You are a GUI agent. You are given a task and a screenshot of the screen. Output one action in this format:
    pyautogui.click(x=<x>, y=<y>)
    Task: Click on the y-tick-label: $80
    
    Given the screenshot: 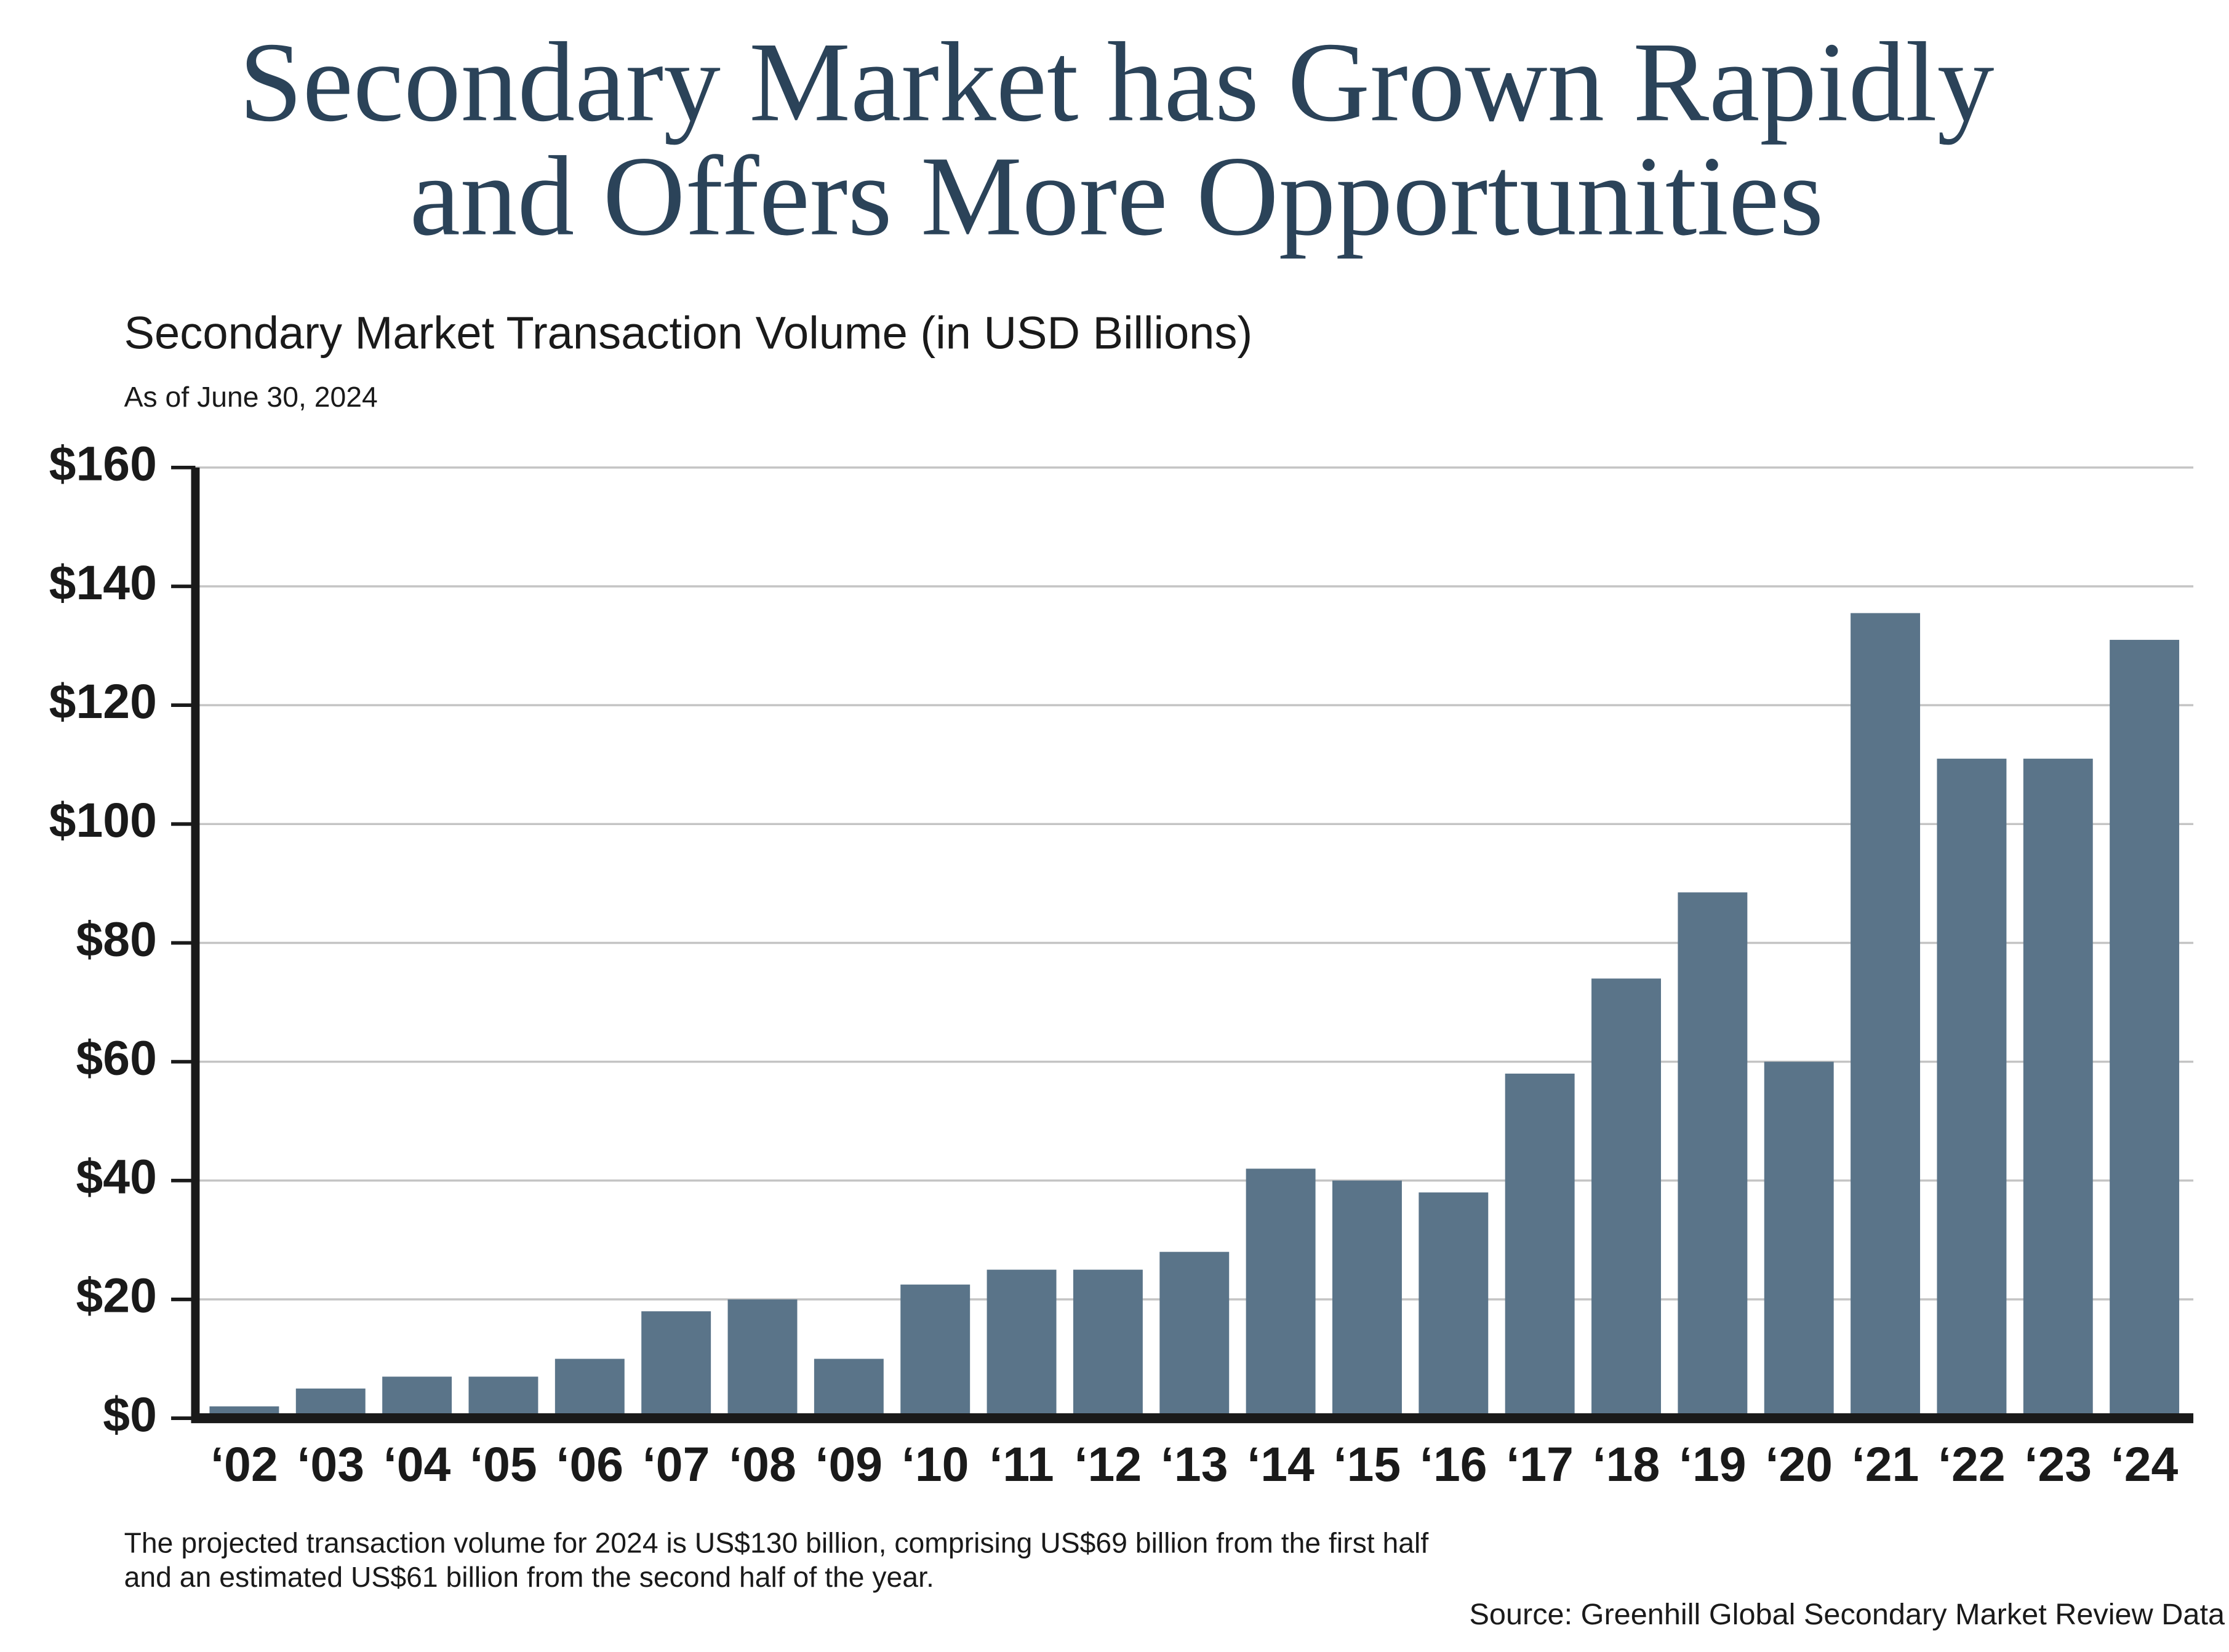 What is the action you would take?
    pyautogui.click(x=116, y=939)
    